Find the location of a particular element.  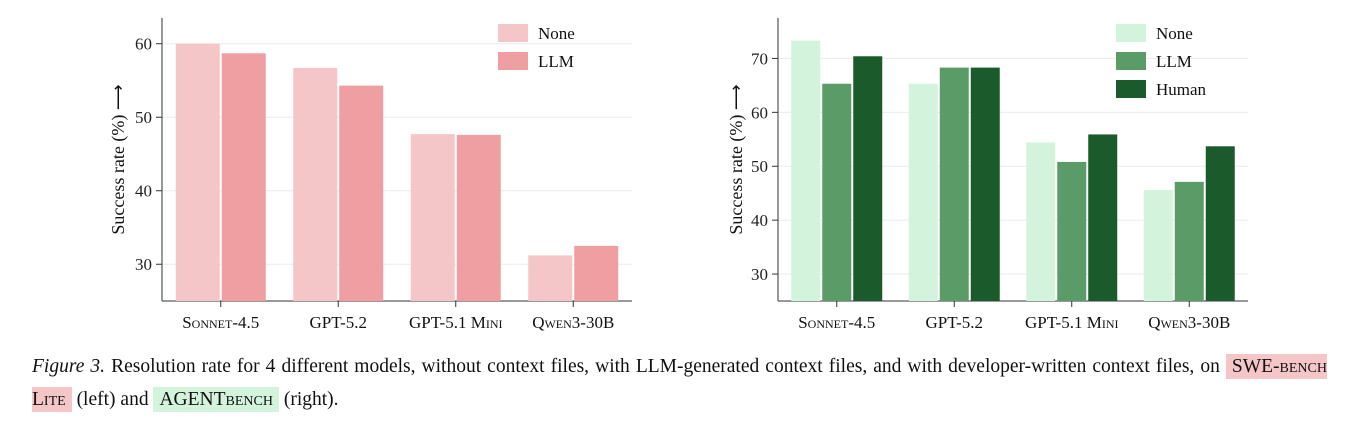

caption-label: Figure 3. is located at coordinates (69, 366).